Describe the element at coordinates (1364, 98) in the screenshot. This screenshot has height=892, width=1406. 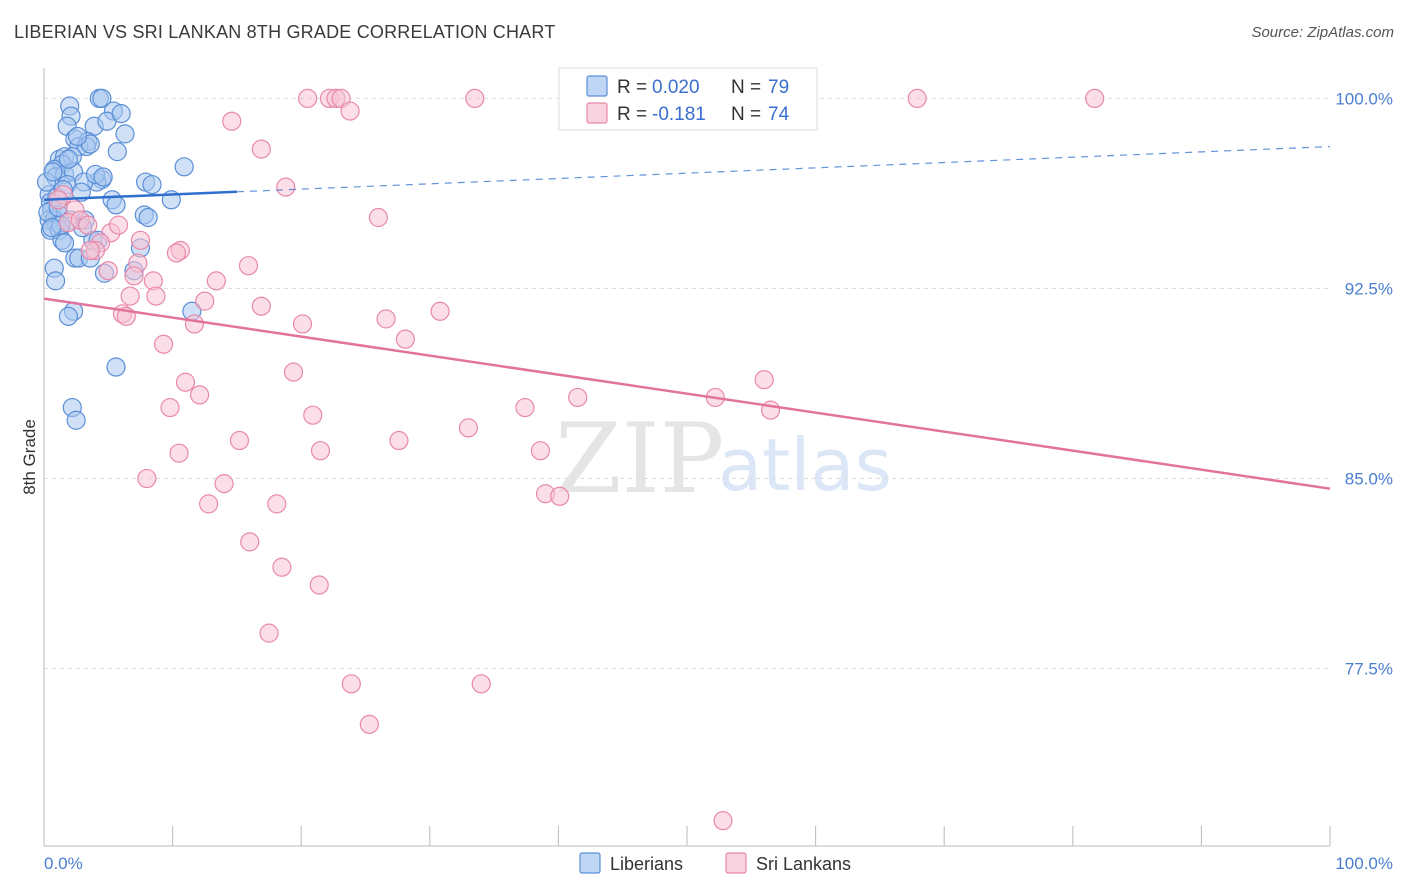
I see `y-tick-label-0: 100.0%` at that location.